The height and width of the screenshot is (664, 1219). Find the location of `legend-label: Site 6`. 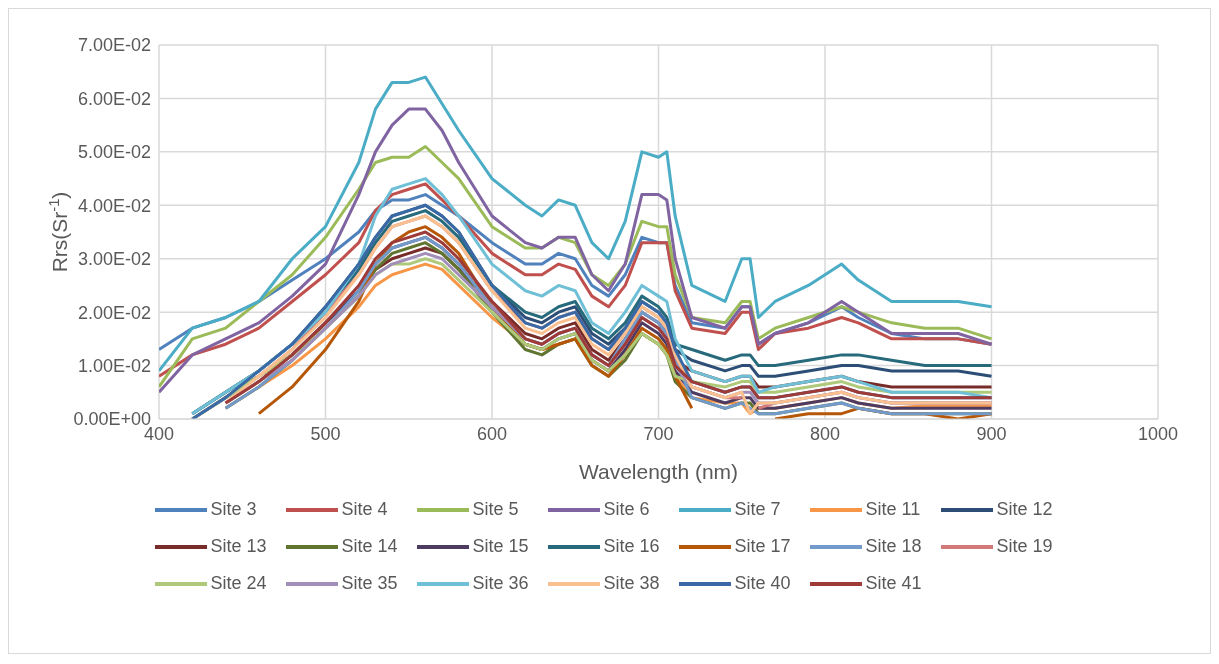

legend-label: Site 6 is located at coordinates (626, 509).